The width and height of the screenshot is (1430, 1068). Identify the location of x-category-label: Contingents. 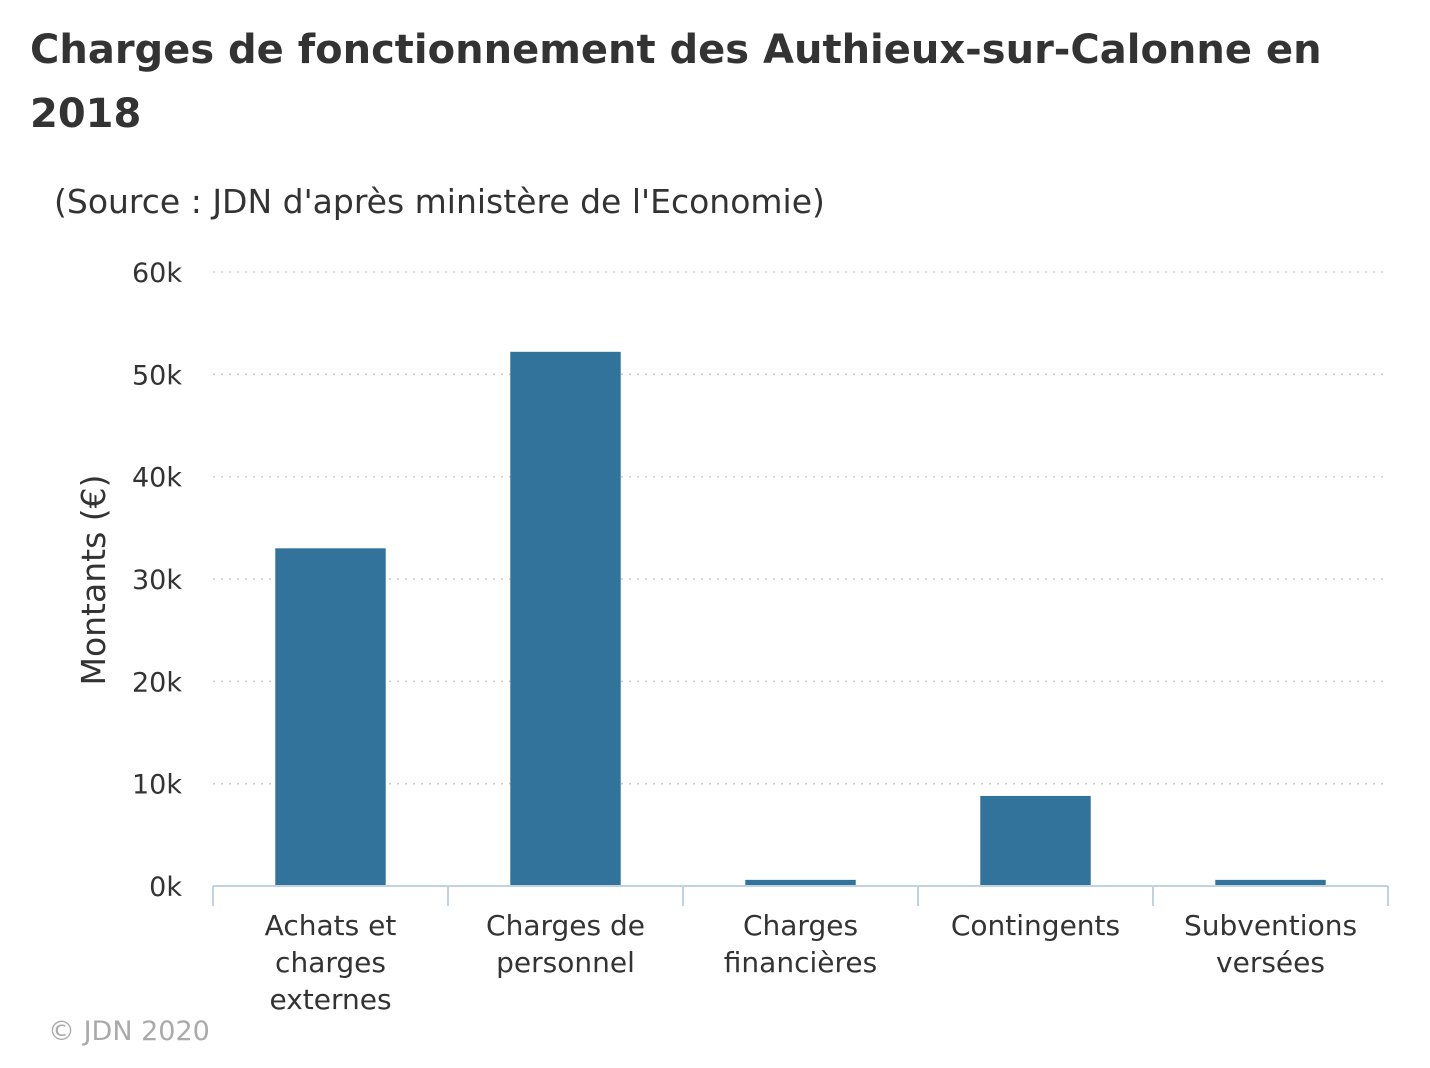
(1035, 925).